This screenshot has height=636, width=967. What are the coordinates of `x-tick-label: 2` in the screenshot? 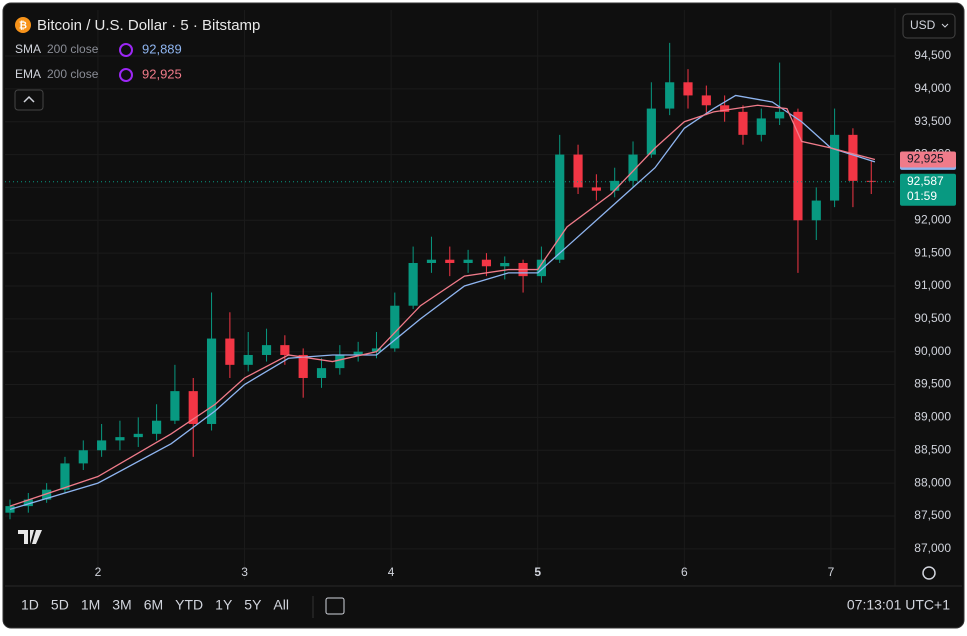 It's located at (98, 572).